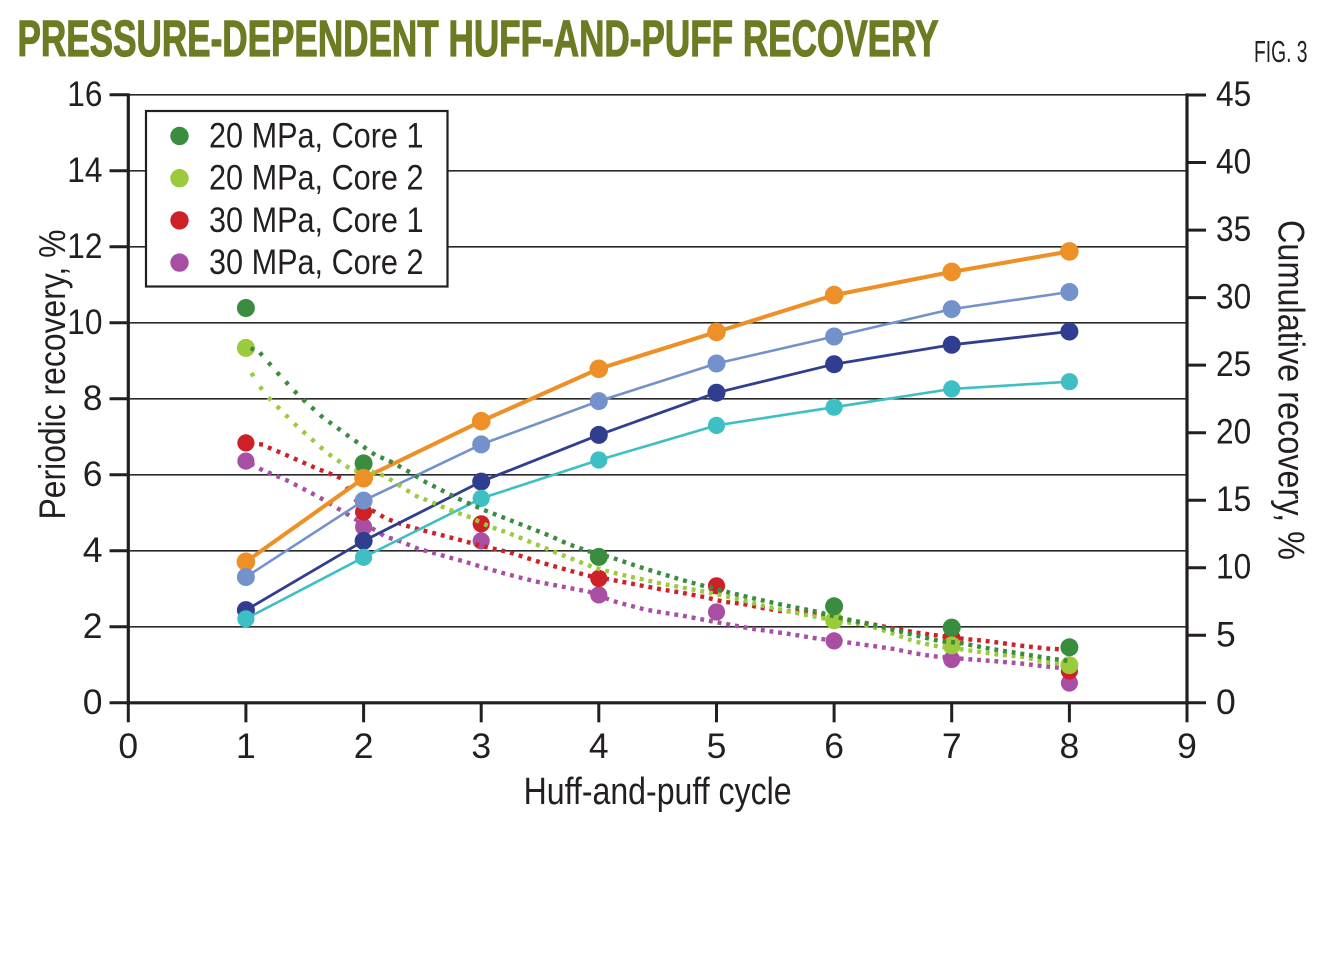  Describe the element at coordinates (84, 246) in the screenshot. I see `svg-text: 12` at that location.